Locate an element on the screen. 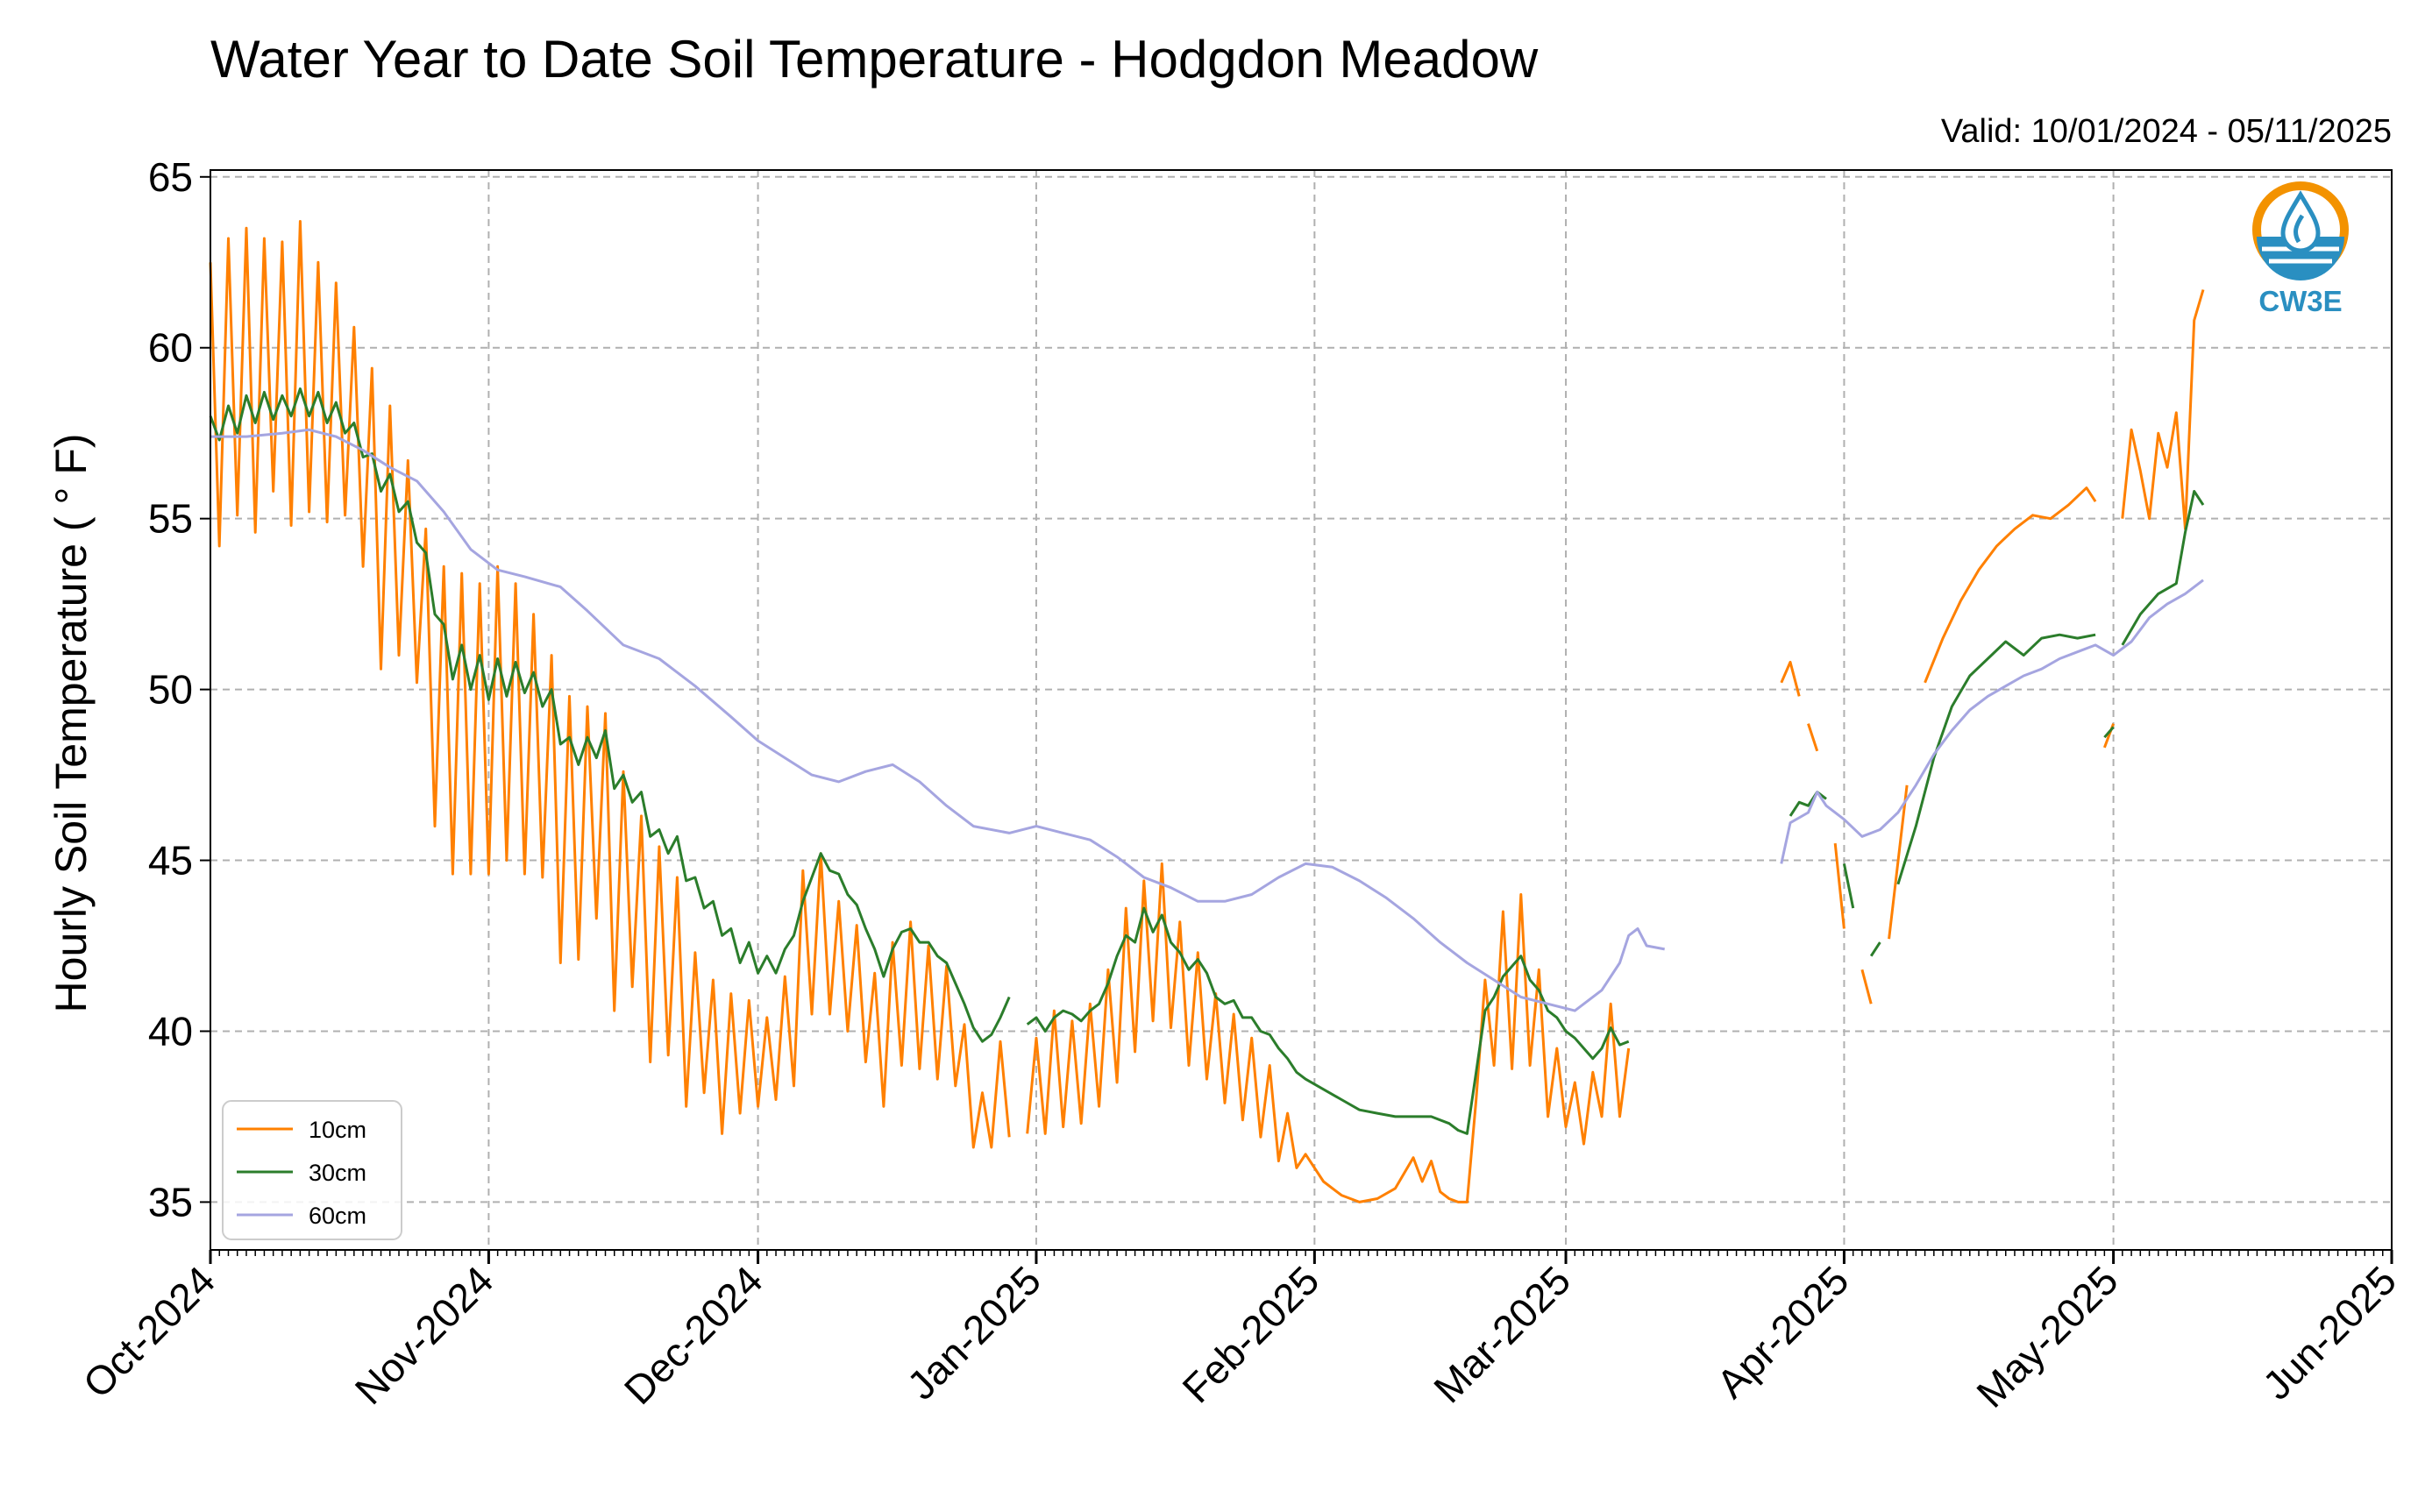  y-tick-label: 60 is located at coordinates (170, 348).